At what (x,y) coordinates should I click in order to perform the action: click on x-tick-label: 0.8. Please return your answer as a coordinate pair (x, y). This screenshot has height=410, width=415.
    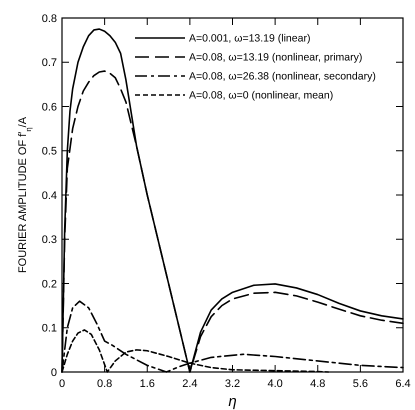
    Looking at the image, I should click on (104, 384).